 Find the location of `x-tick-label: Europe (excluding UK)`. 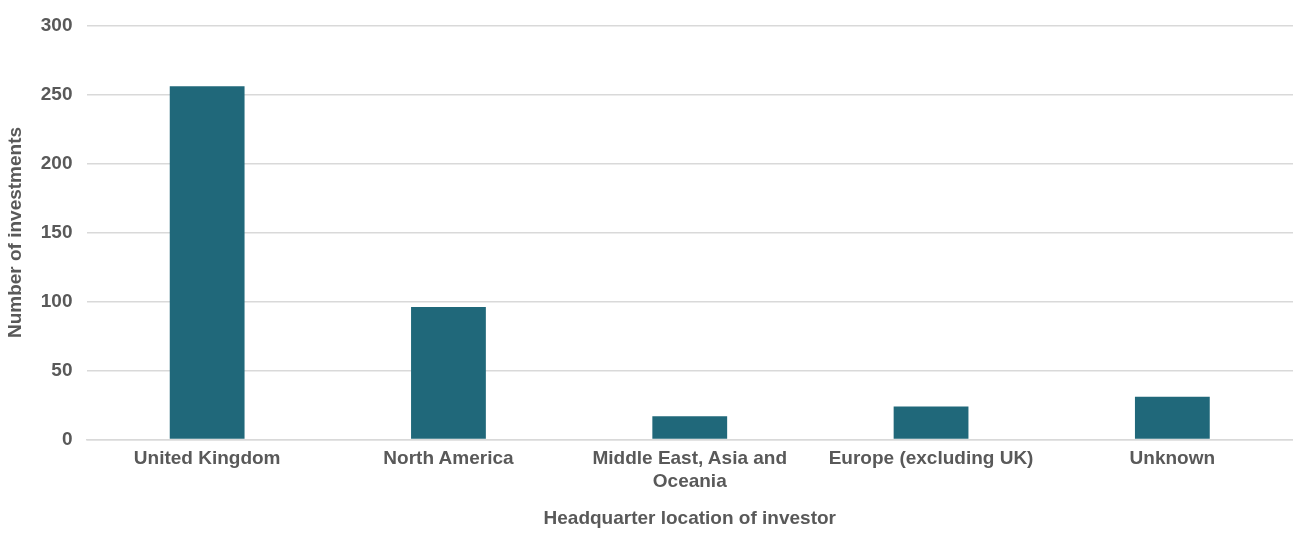

x-tick-label: Europe (excluding UK) is located at coordinates (931, 458).